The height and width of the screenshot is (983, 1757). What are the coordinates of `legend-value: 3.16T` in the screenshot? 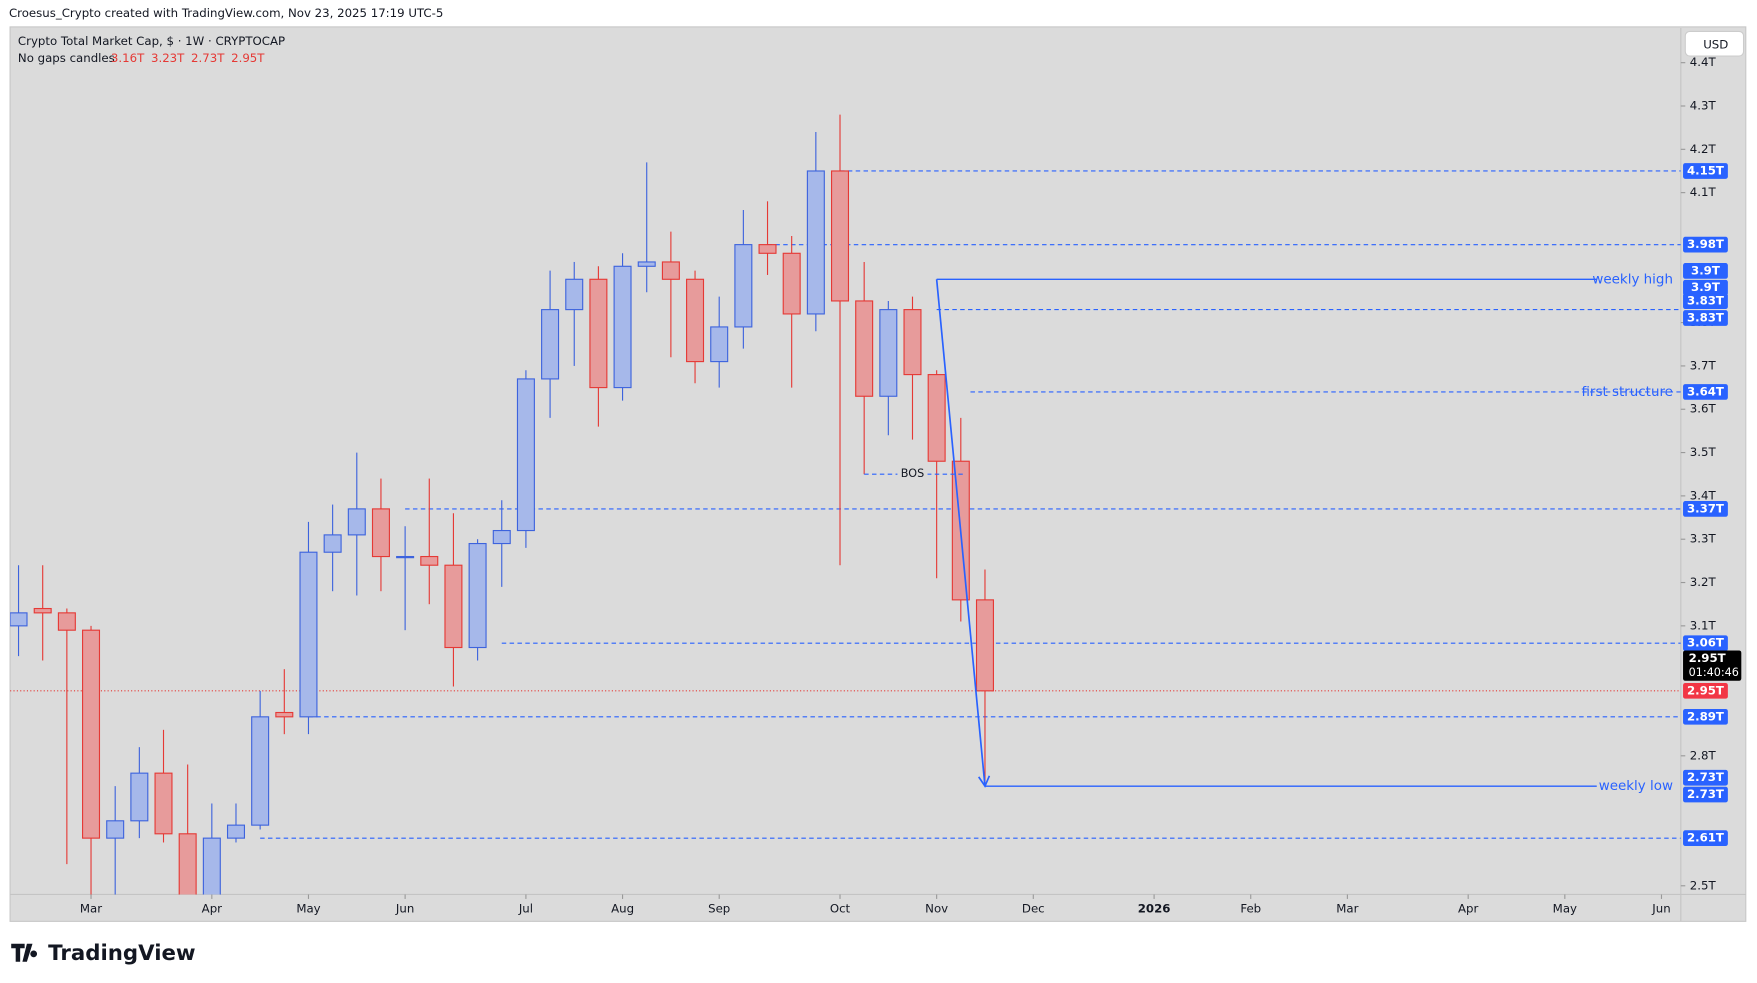 It's located at (128, 58).